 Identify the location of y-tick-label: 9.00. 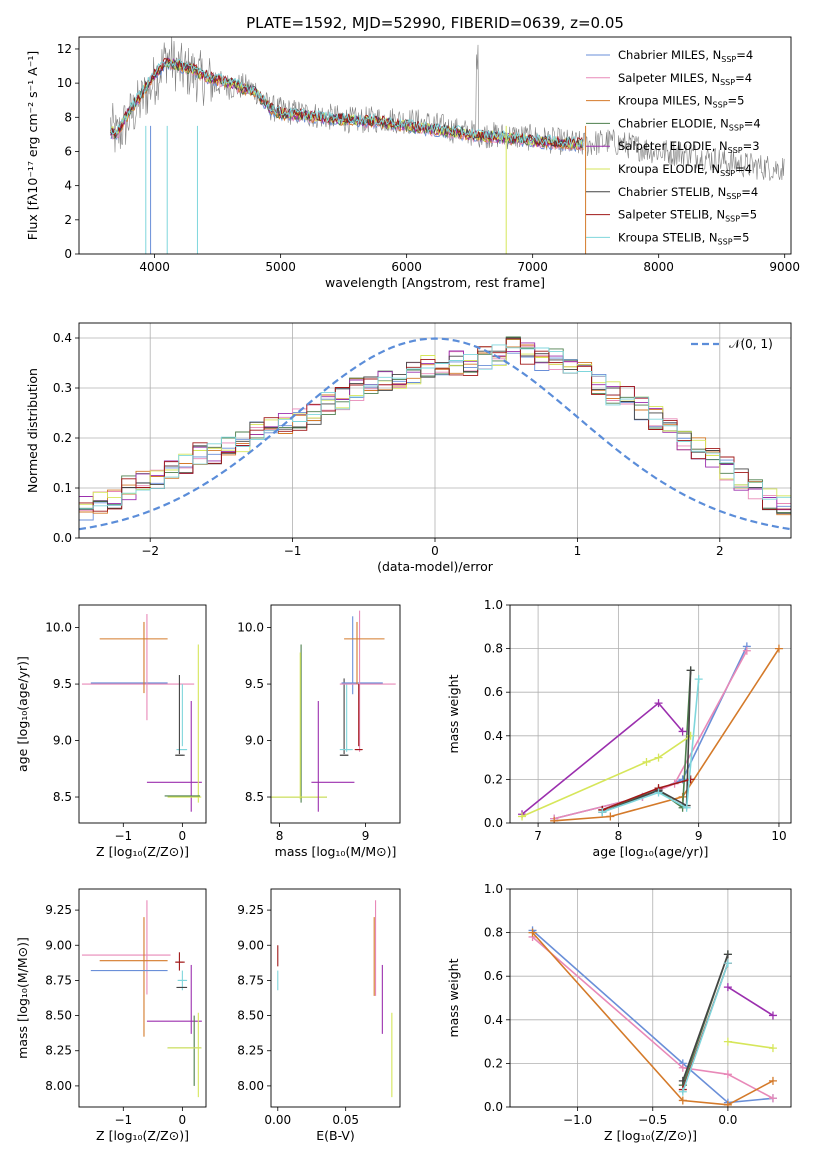
(250, 945).